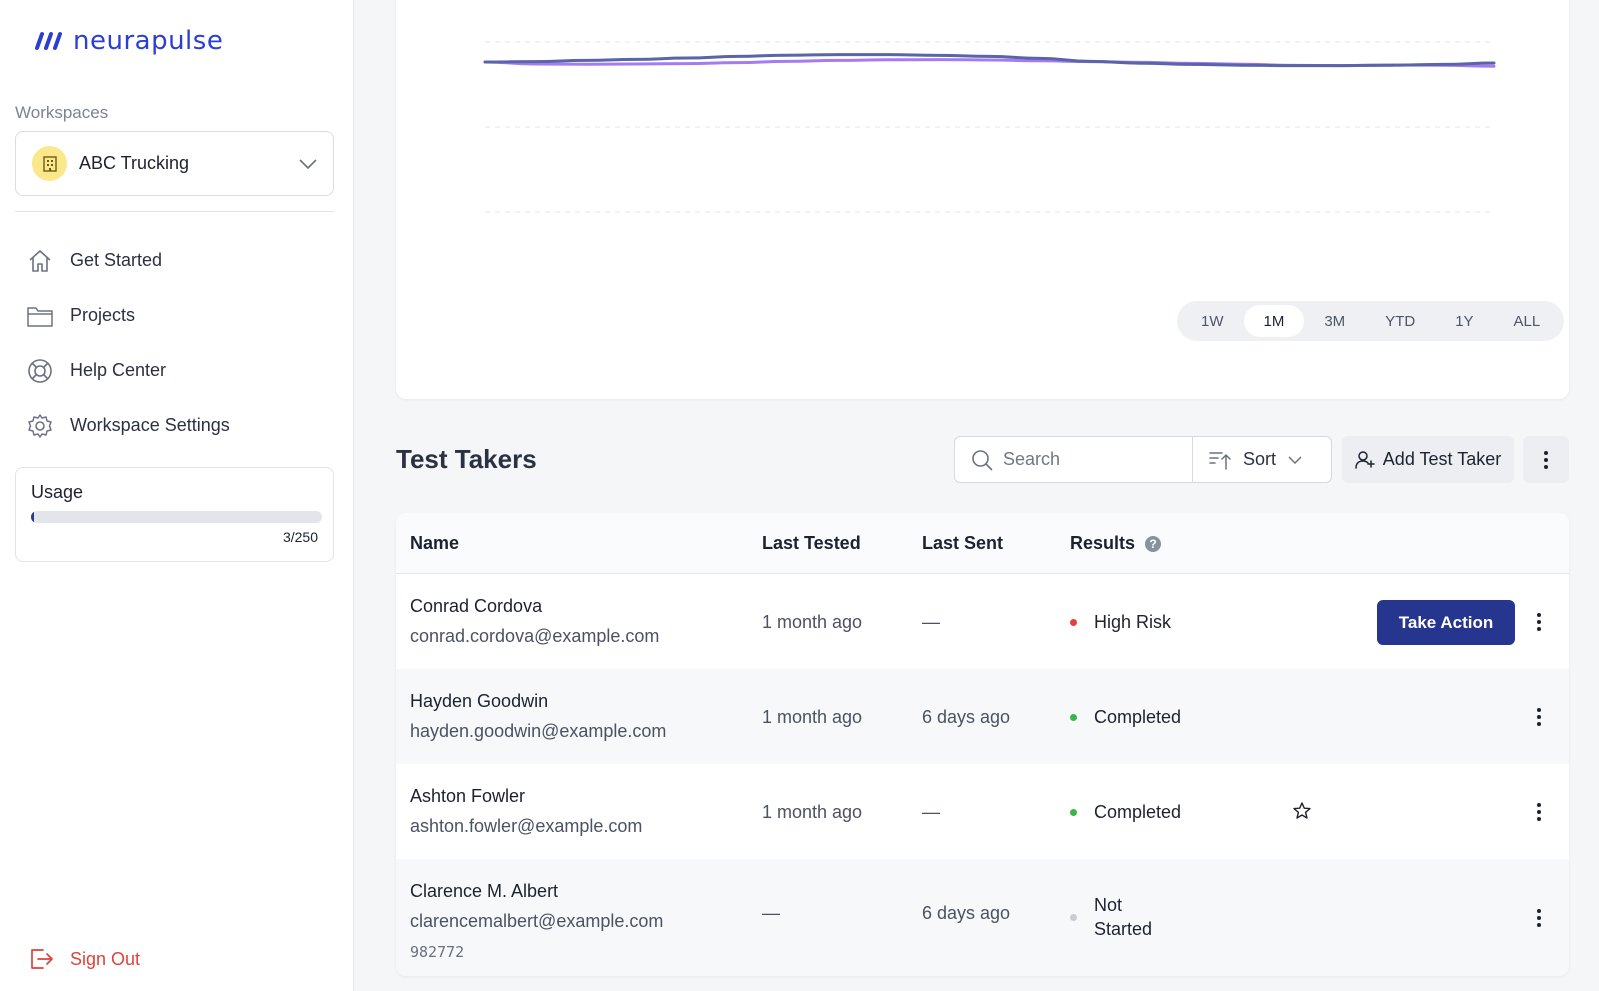  What do you see at coordinates (1302, 813) in the screenshot?
I see `star-icon` at bounding box center [1302, 813].